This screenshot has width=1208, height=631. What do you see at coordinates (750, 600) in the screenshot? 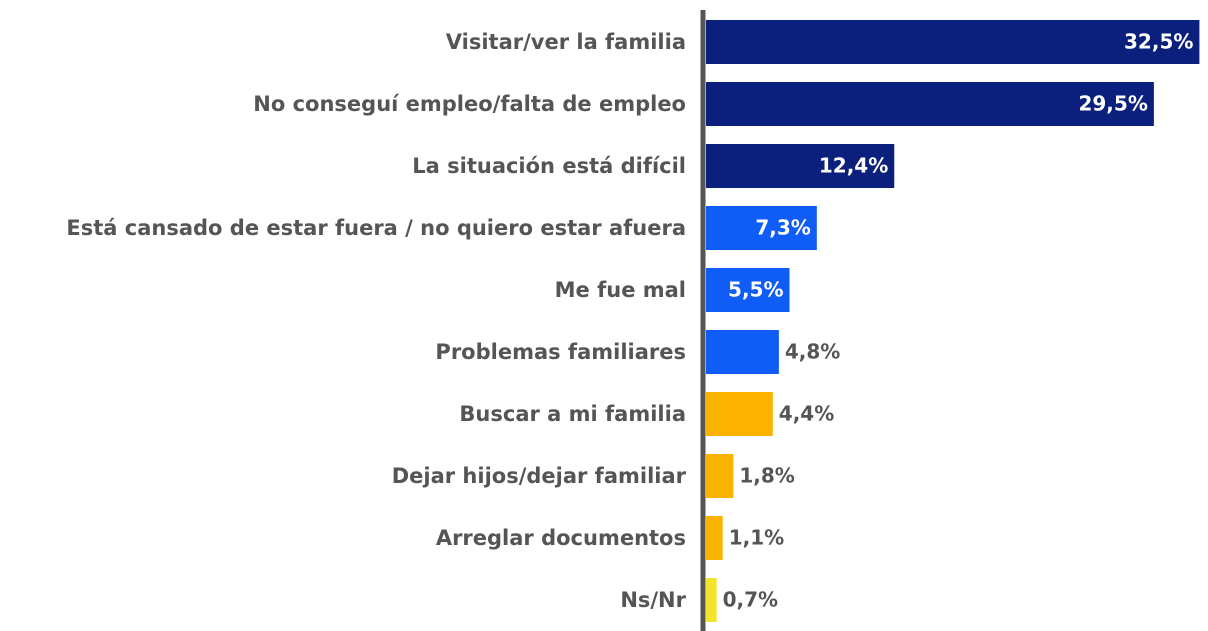
I see `value-label: 0,7%` at bounding box center [750, 600].